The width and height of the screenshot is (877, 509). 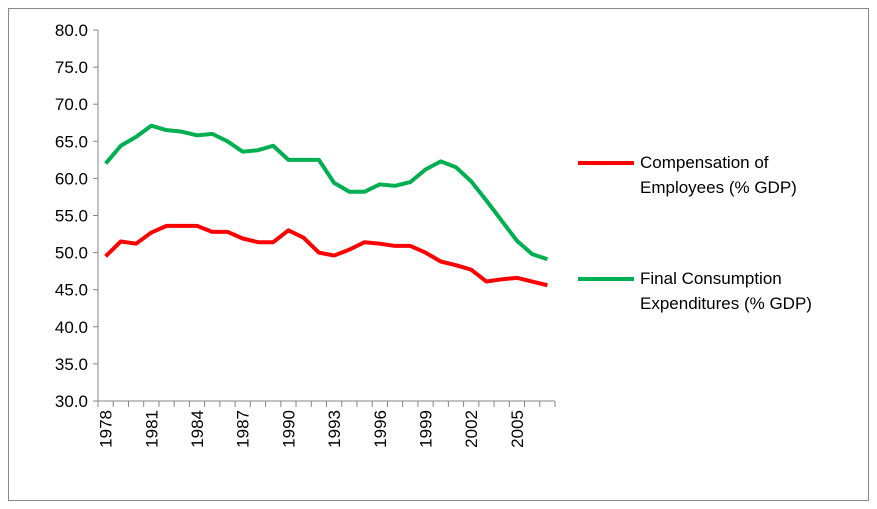 What do you see at coordinates (517, 429) in the screenshot?
I see `x-tick-label: 2005` at bounding box center [517, 429].